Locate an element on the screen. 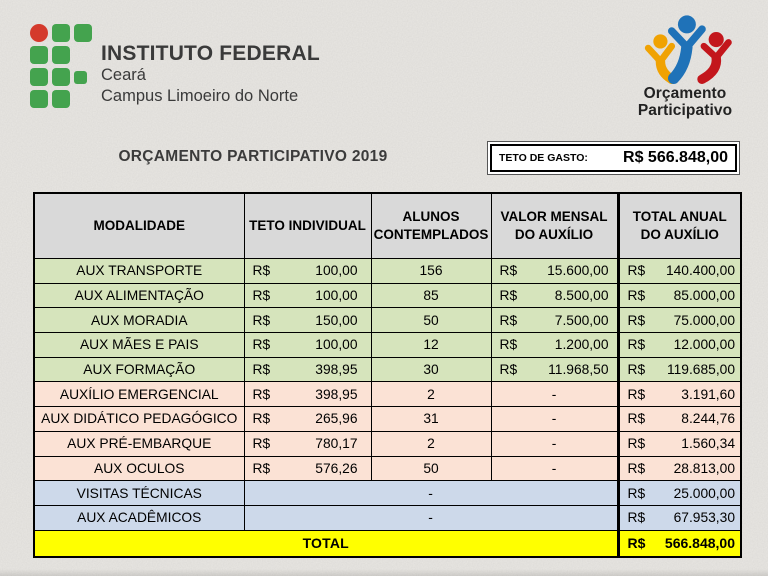 The width and height of the screenshot is (768, 576). alunos-cell: 30 is located at coordinates (431, 369).